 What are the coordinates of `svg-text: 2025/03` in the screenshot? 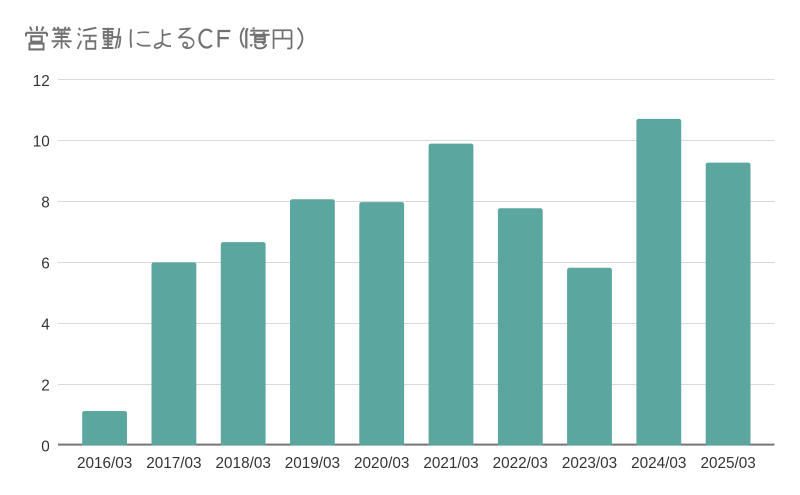 It's located at (727, 463).